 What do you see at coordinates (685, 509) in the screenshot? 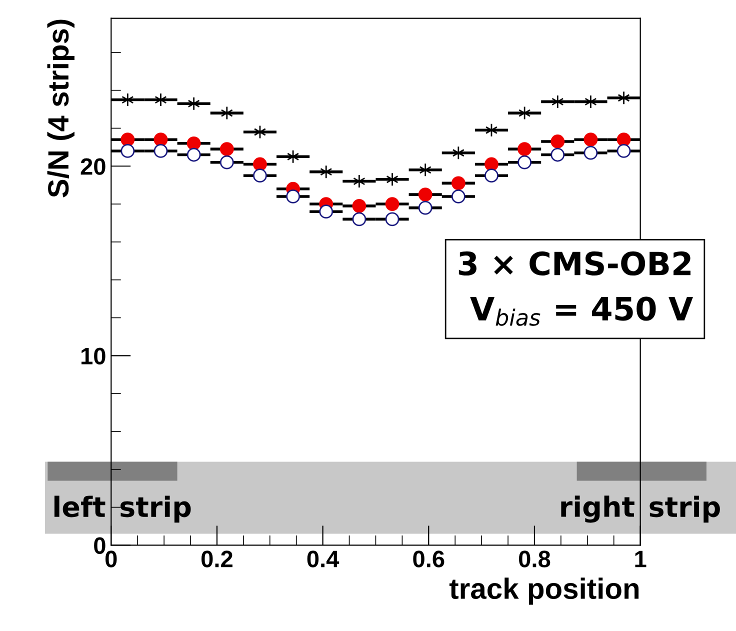
I see `text: strip` at bounding box center [685, 509].